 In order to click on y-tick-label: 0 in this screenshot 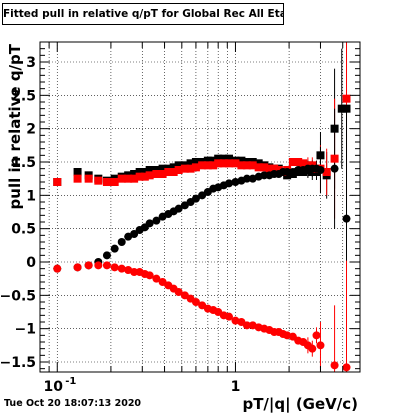, I will do `click(31, 263)`.